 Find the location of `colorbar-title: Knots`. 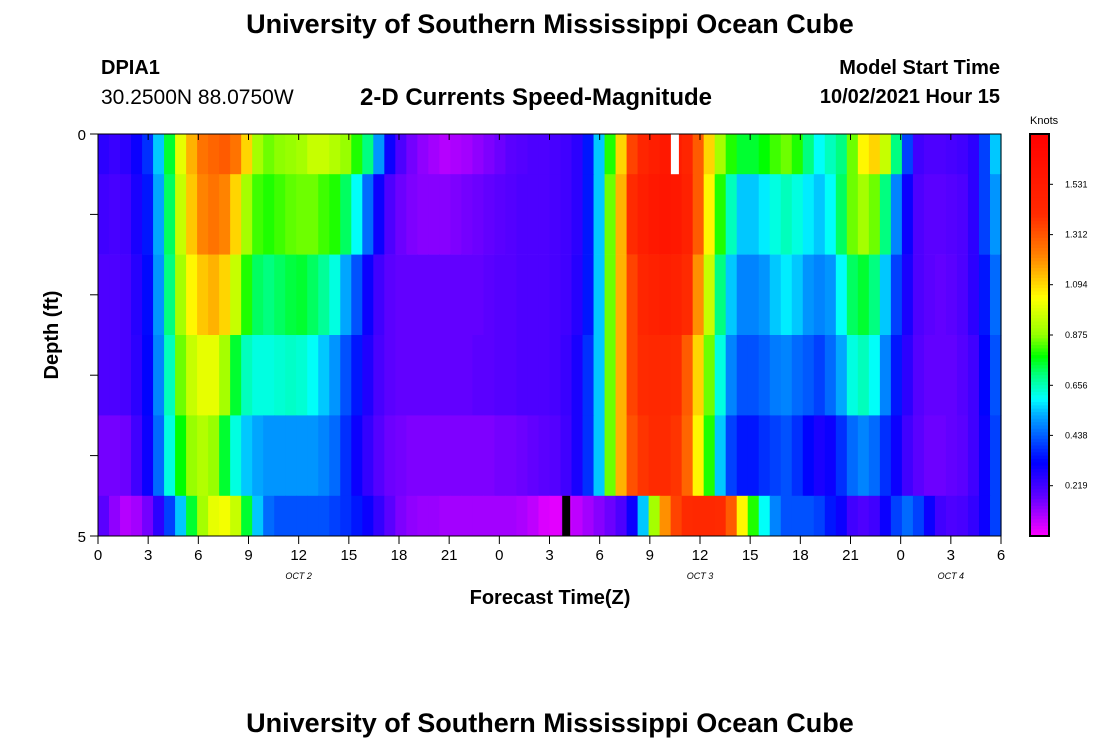

colorbar-title: Knots is located at coordinates (1044, 121).